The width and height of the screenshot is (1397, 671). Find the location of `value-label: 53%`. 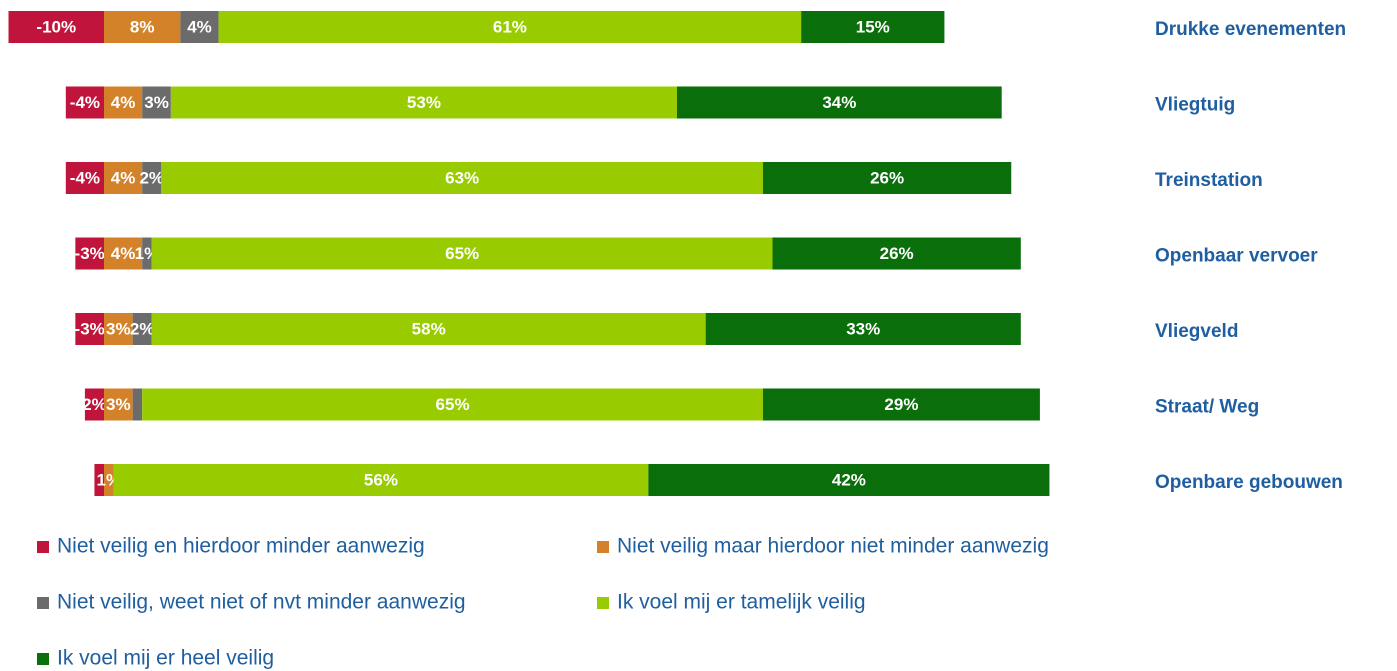

value-label: 53% is located at coordinates (424, 102).